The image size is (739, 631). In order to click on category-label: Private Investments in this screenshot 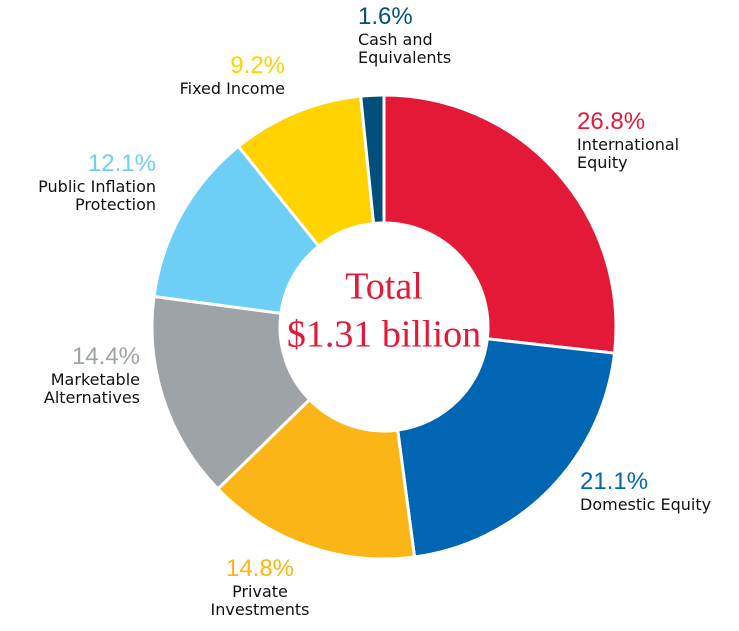, I will do `click(260, 600)`.